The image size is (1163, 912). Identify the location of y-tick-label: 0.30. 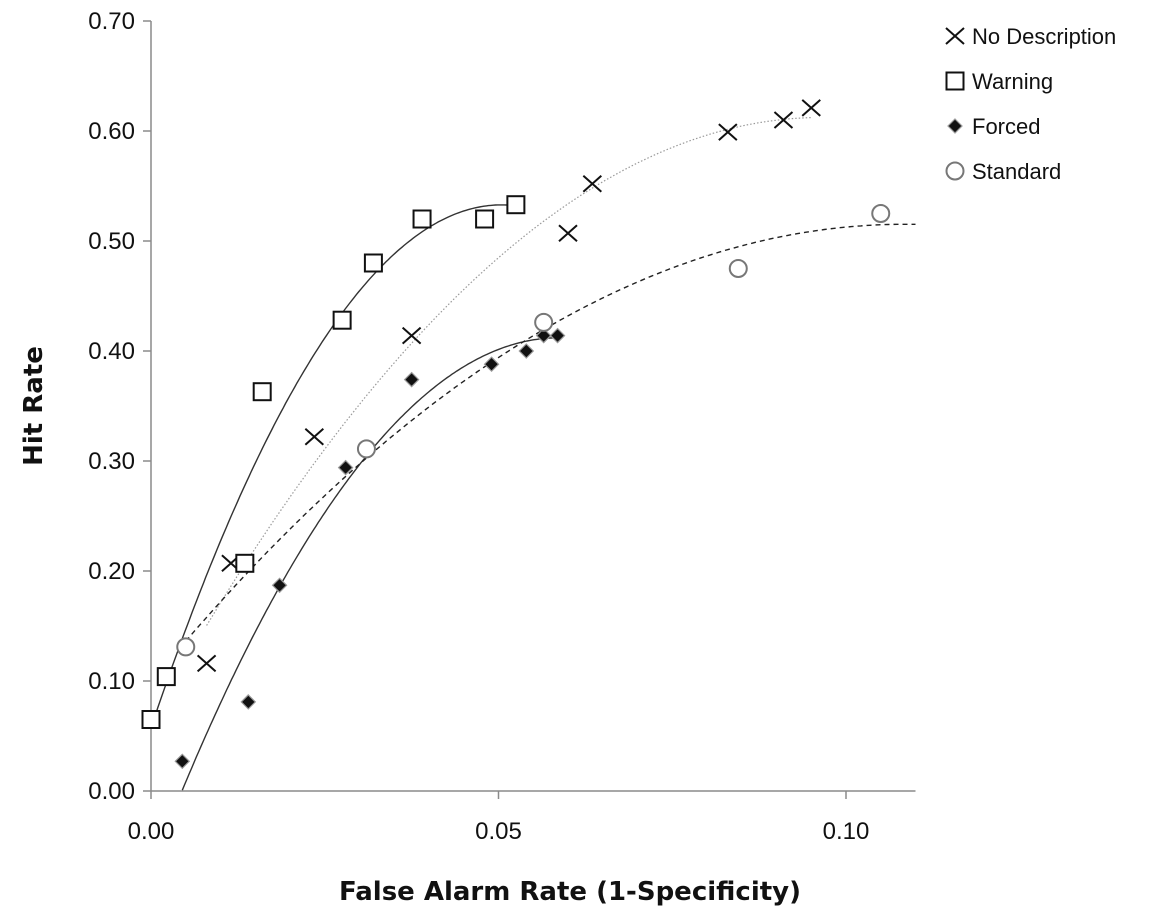
(111, 461).